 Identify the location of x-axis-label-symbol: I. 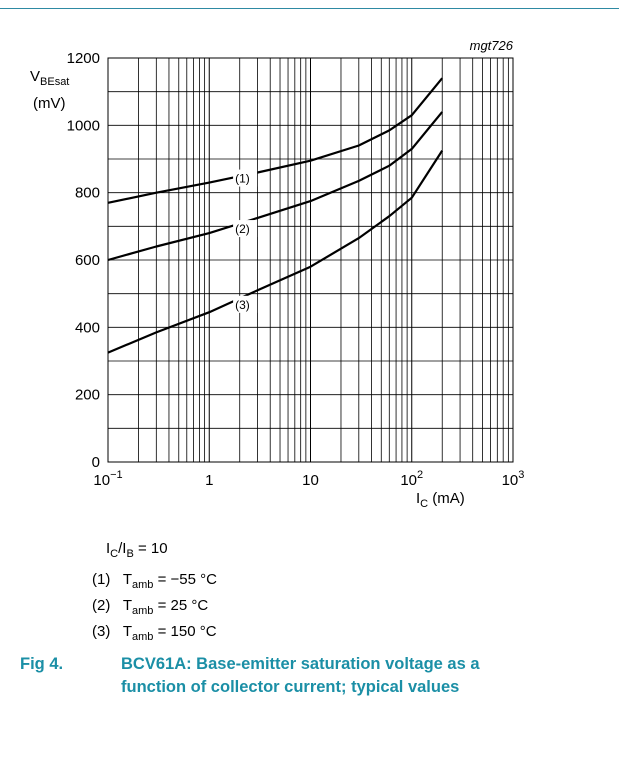
(418, 498).